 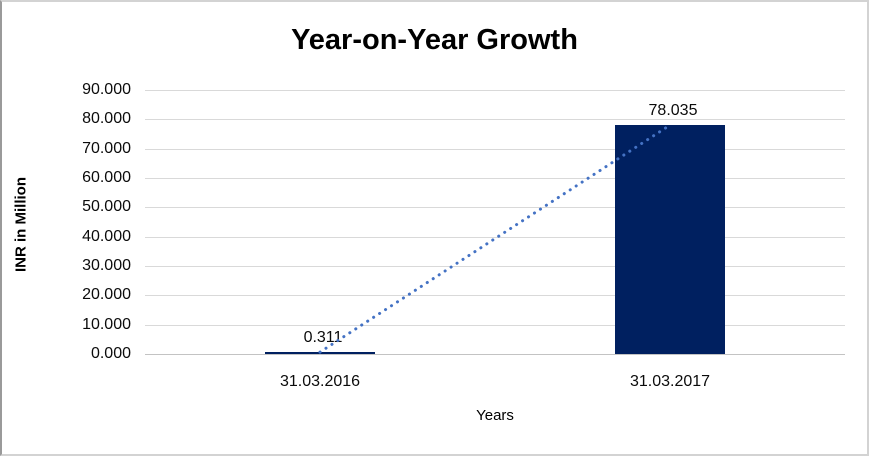 What do you see at coordinates (106, 118) in the screenshot?
I see `y-tick-label: 80.000` at bounding box center [106, 118].